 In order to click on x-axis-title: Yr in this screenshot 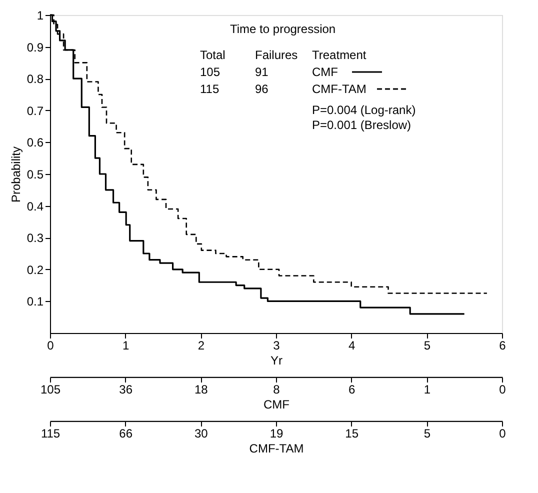, I will do `click(276, 361)`.